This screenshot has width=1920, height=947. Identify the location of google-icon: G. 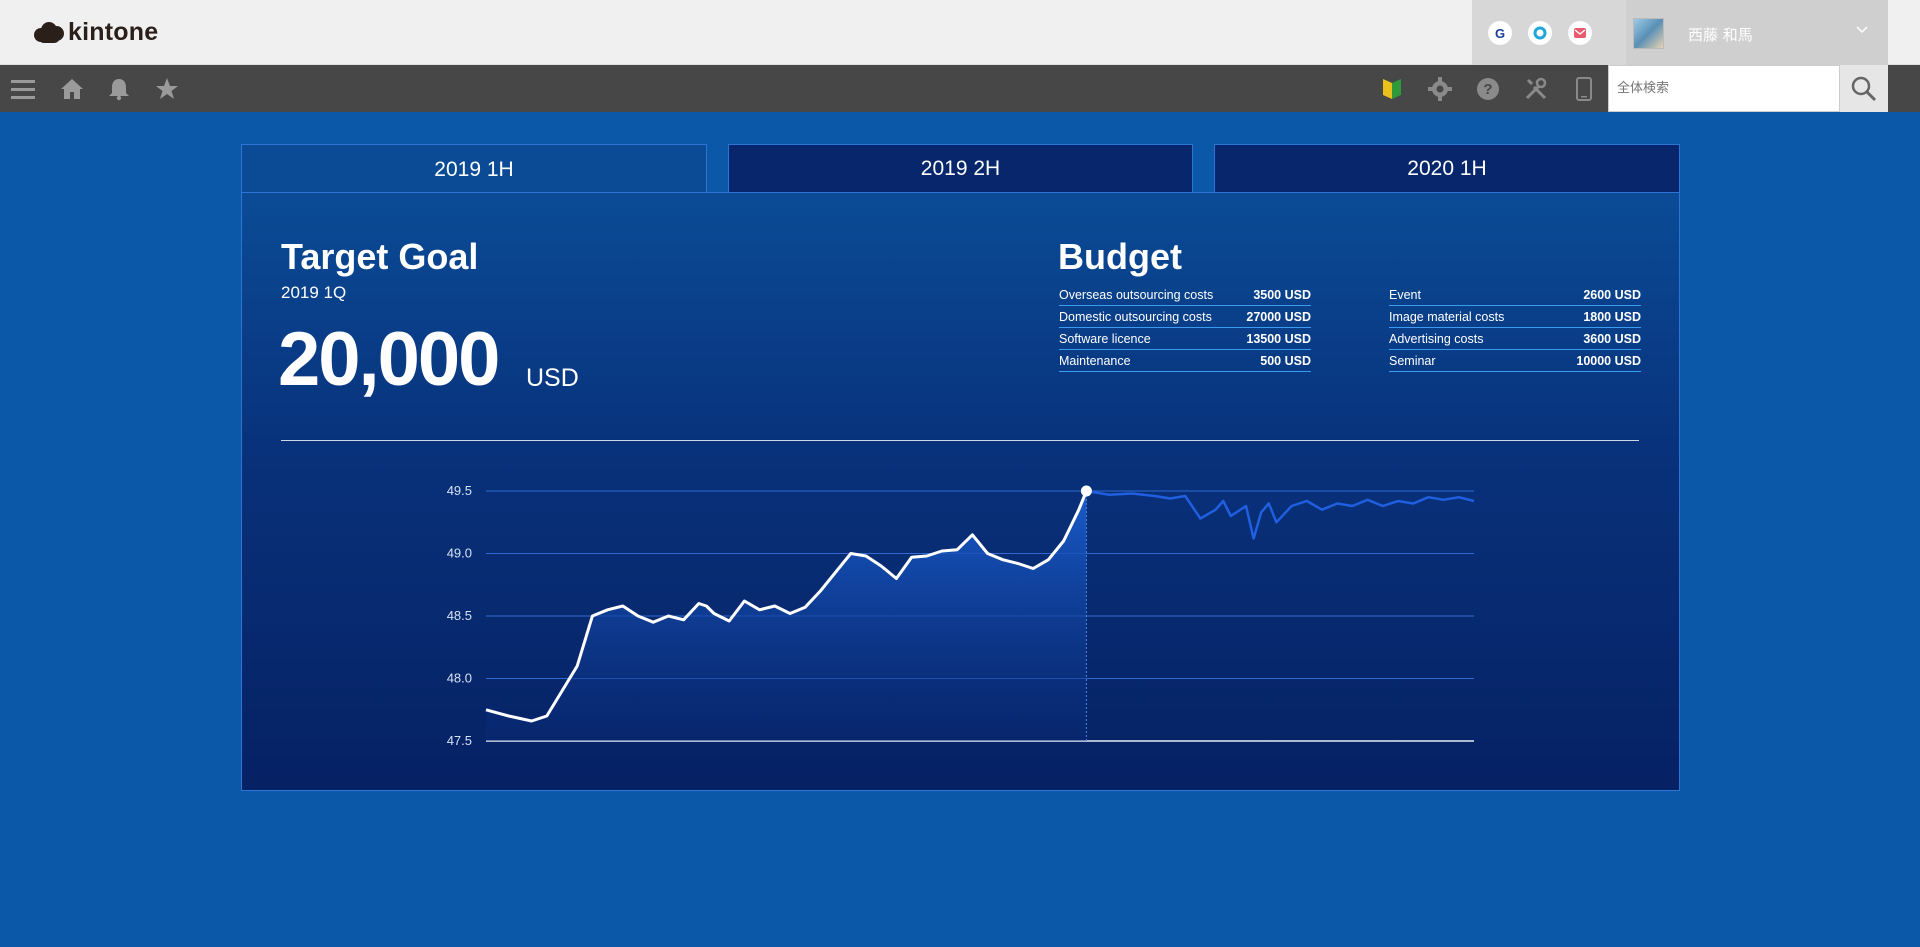
(1500, 33).